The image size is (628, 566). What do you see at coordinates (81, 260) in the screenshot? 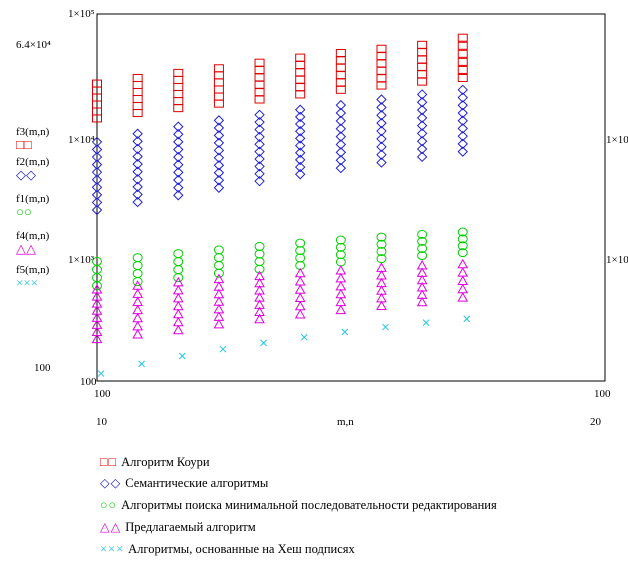
I see `y-tick-label-1e3: 1×10³` at bounding box center [81, 260].